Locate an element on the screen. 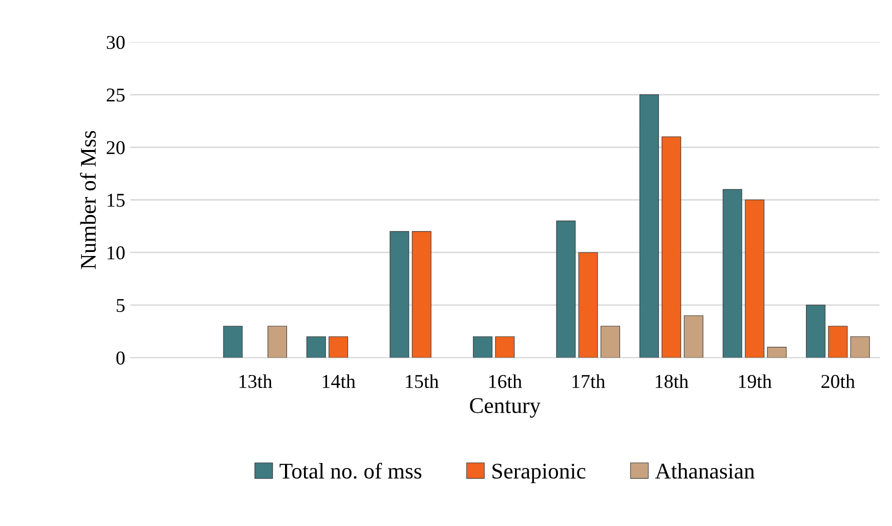 This screenshot has height=526, width=892. x-tick-label: 13th is located at coordinates (256, 381).